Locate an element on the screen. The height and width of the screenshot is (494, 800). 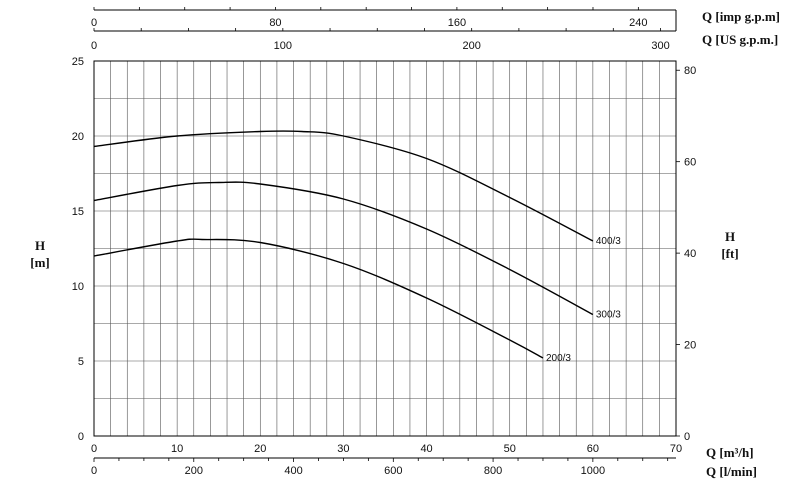
tick-label-imp-gpm: 0 is located at coordinates (94, 23).